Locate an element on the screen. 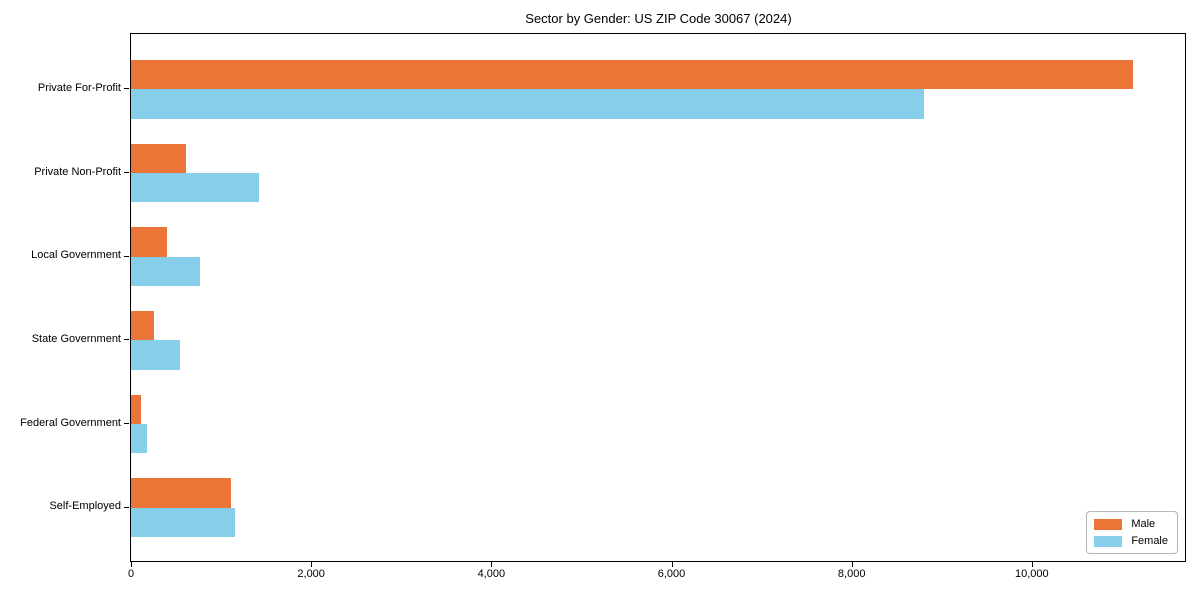  y-axis-category-label: Private Non-Profit is located at coordinates (77, 171).